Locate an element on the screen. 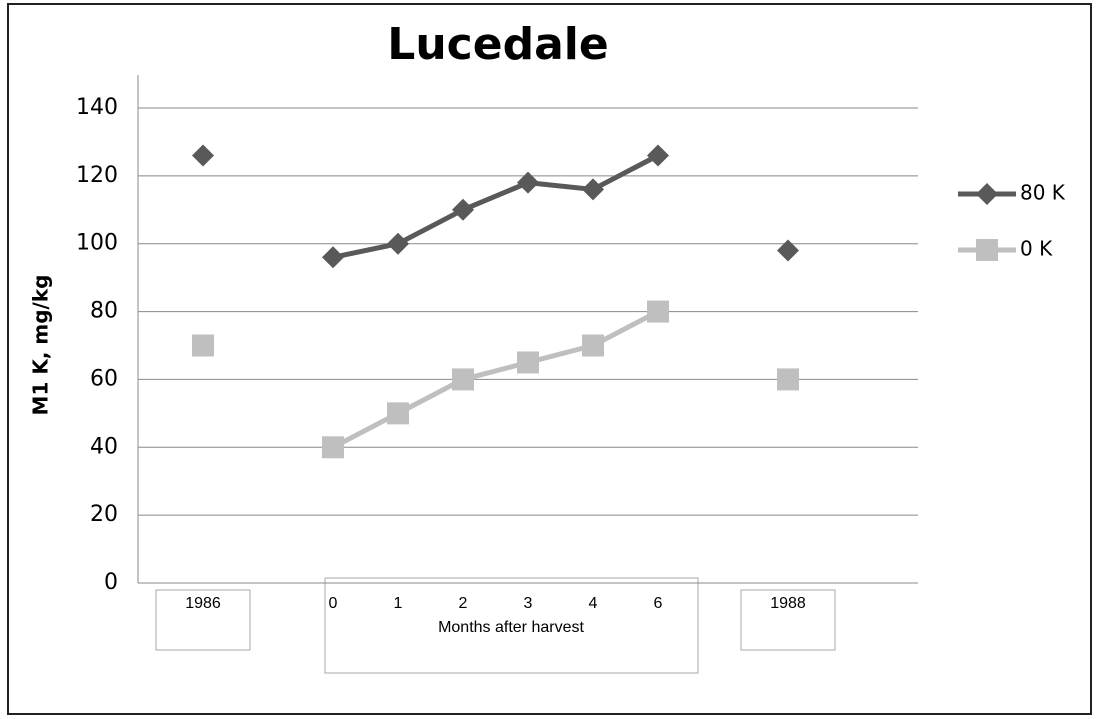 The height and width of the screenshot is (719, 1096). legend-label: 0 K is located at coordinates (1036, 249).